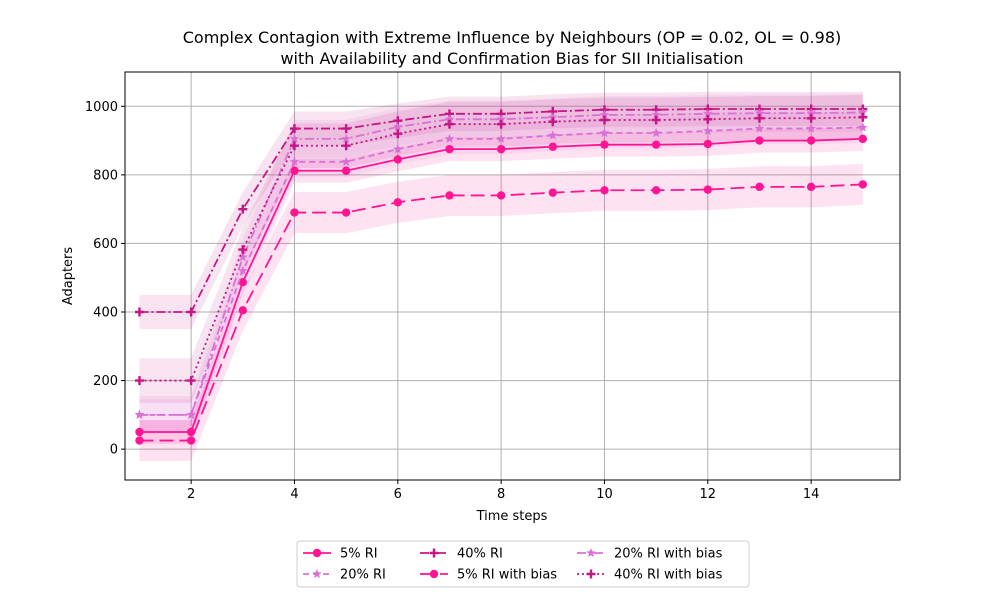 The width and height of the screenshot is (1000, 600). Describe the element at coordinates (811, 494) in the screenshot. I see `x-tick-label: 14` at that location.